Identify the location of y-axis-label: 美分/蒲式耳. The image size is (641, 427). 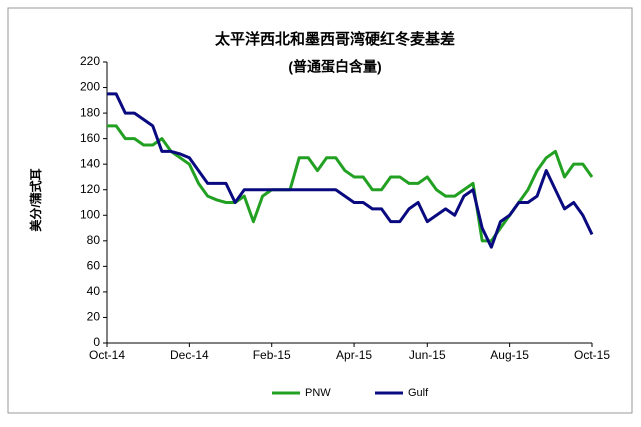
(35, 199).